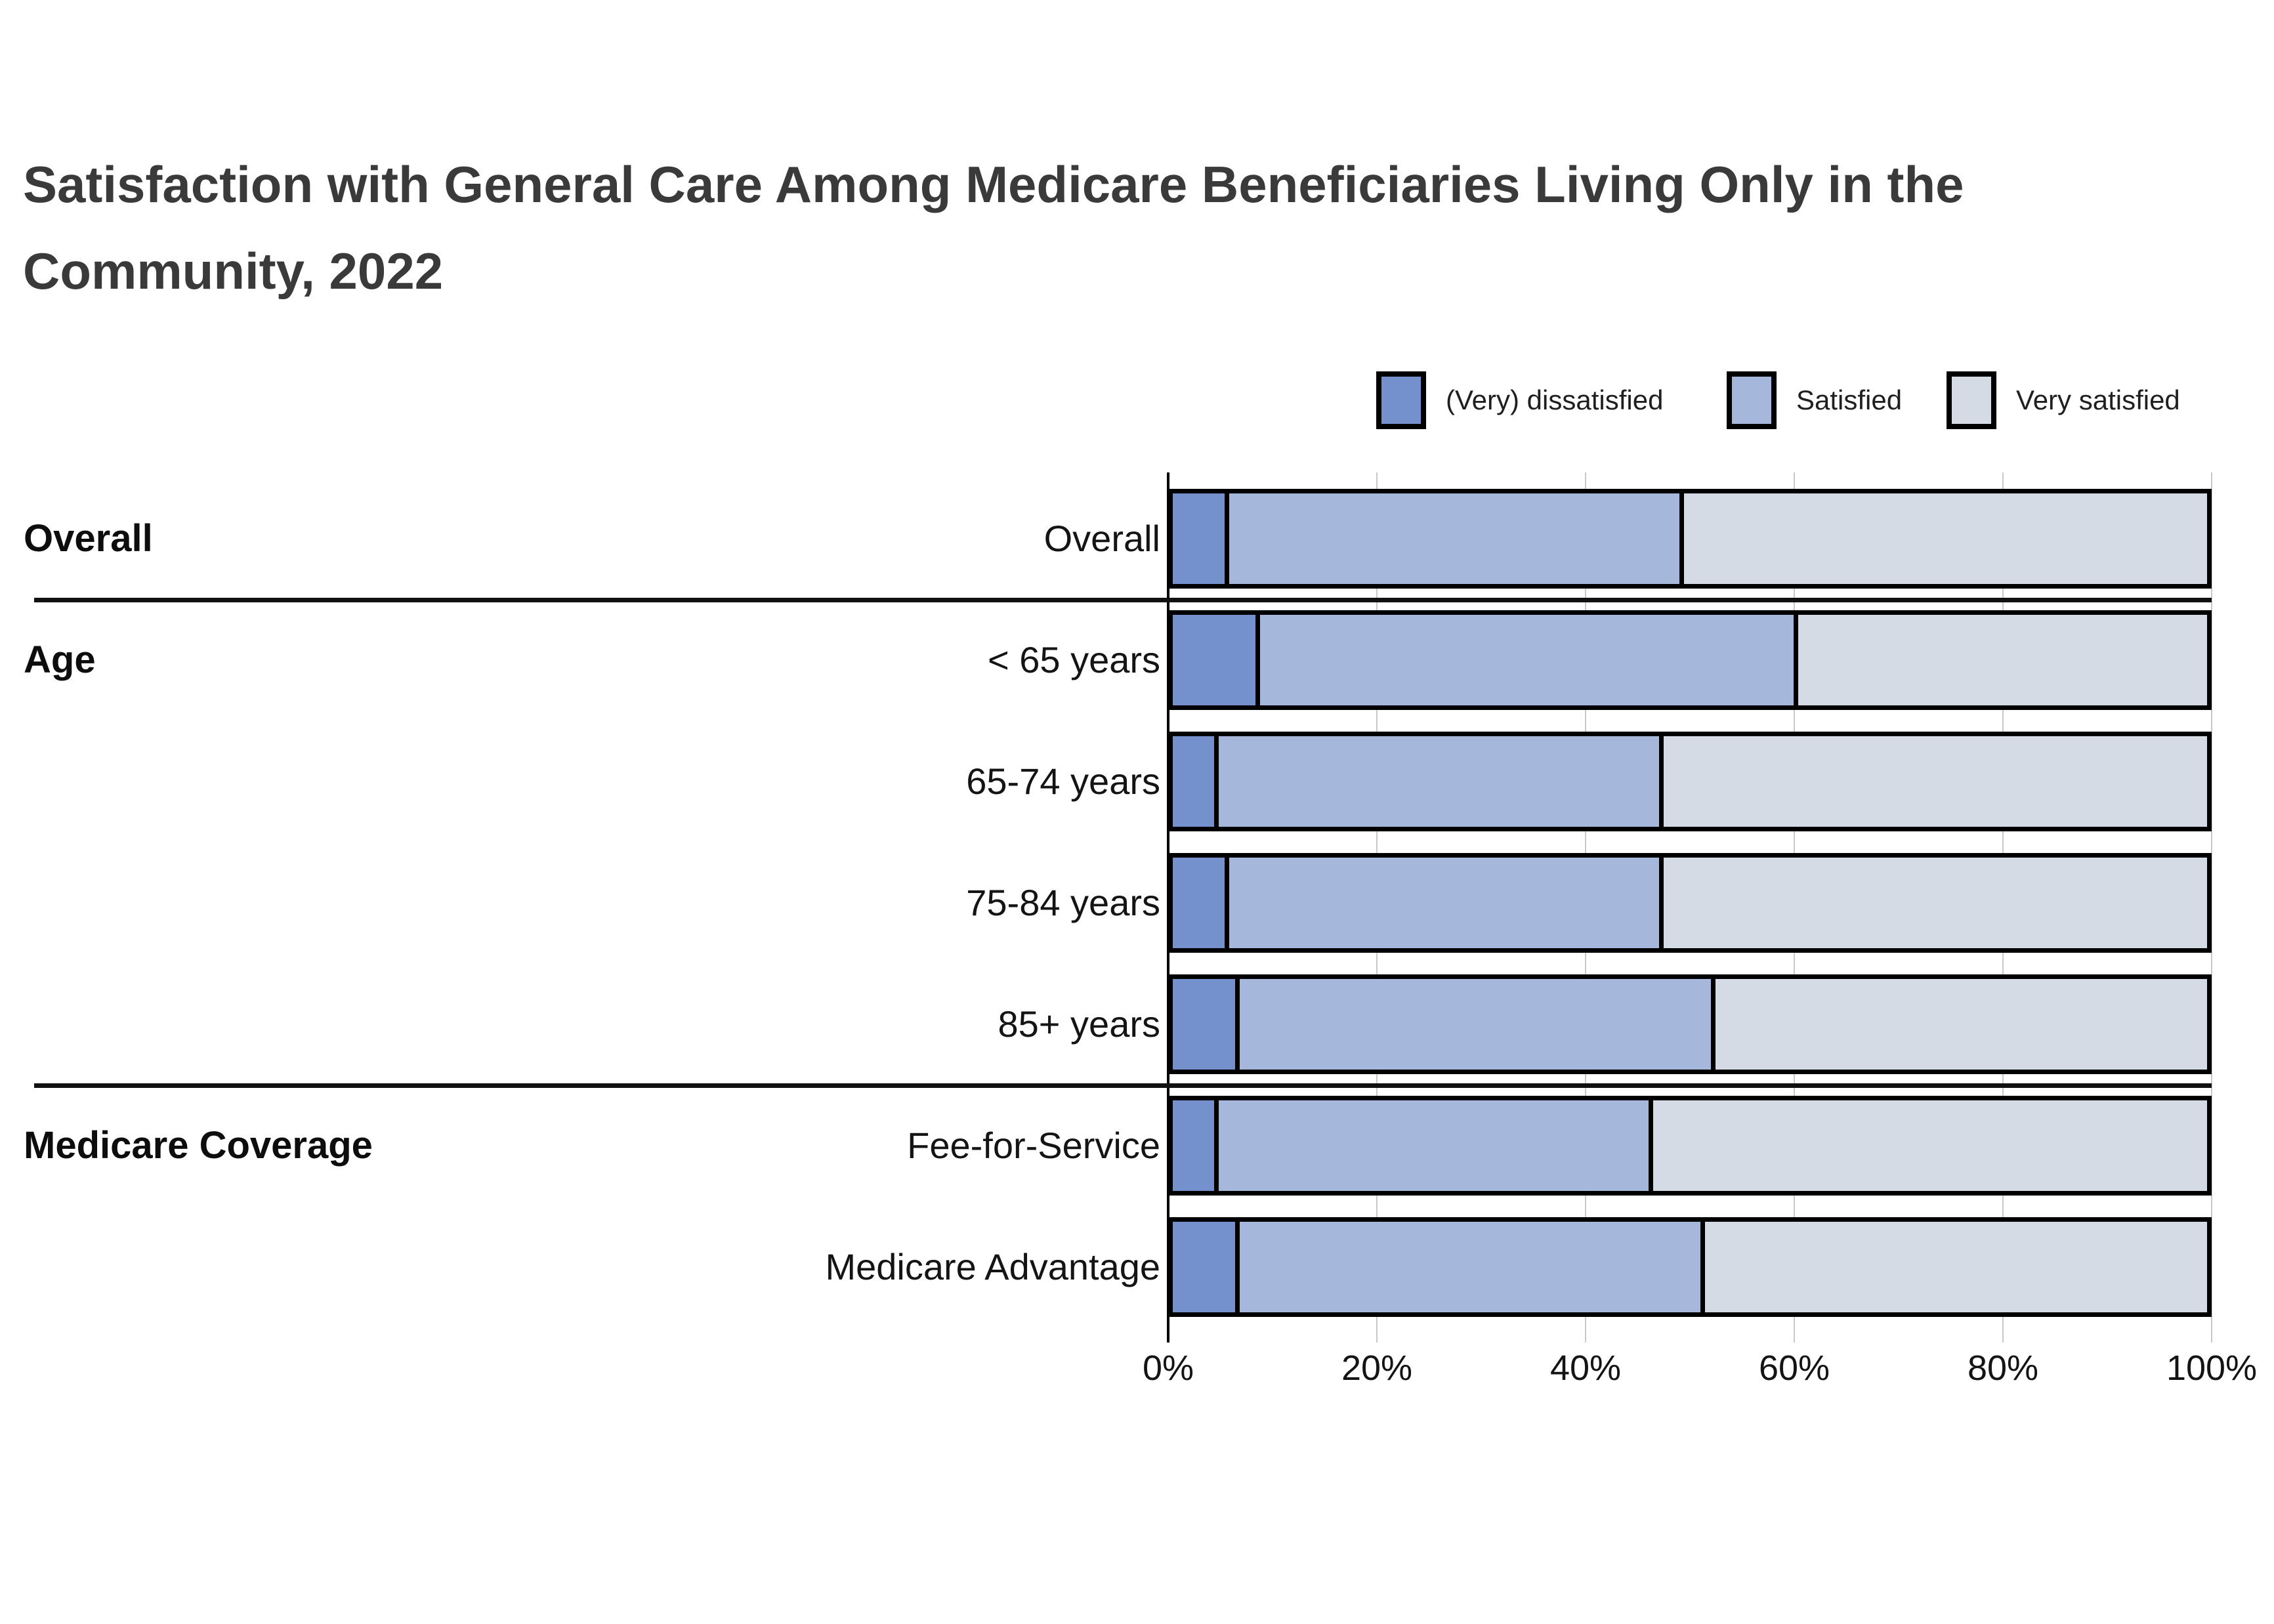 The width and height of the screenshot is (2274, 1624). I want to click on bar-row-75-84-years, so click(1690, 903).